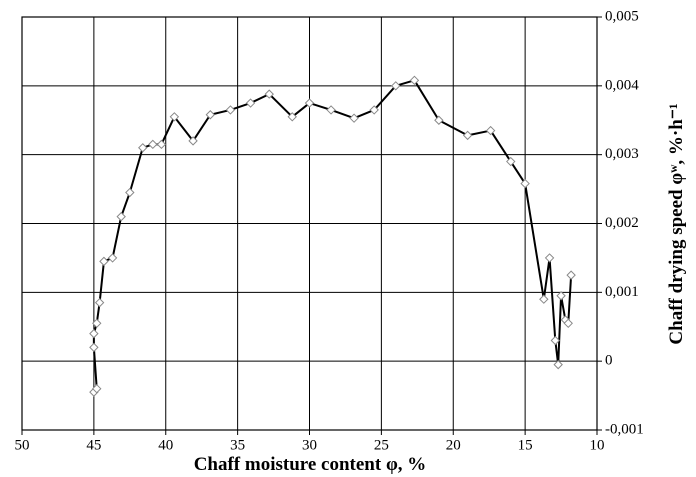 The image size is (696, 477). Describe the element at coordinates (622, 154) in the screenshot. I see `y-tick-label: 0,003` at that location.